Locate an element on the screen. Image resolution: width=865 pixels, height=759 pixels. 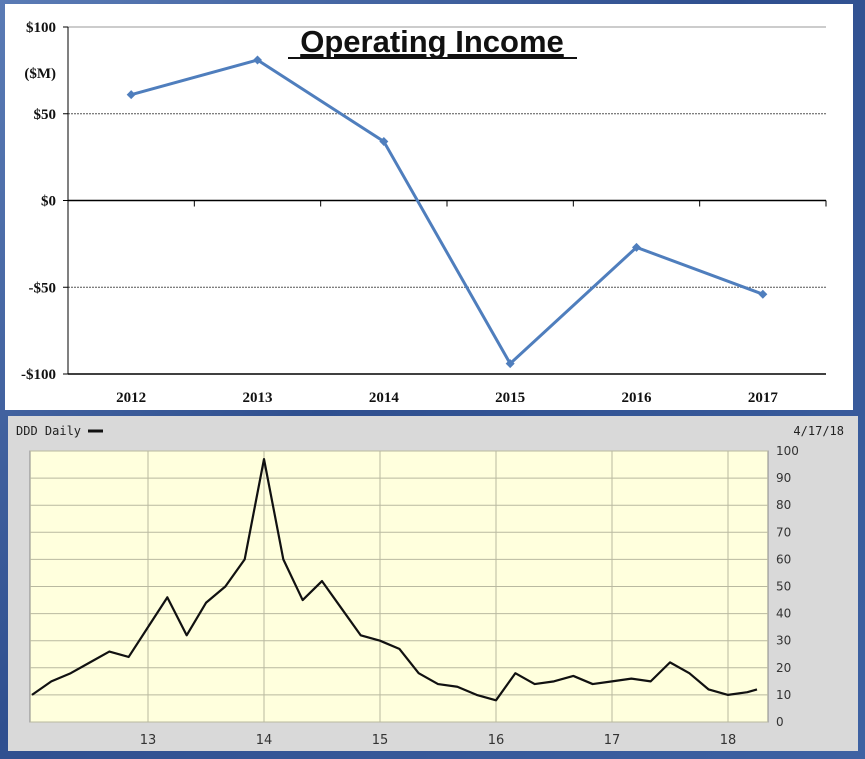
x-tick-label: 2014 is located at coordinates (384, 398).